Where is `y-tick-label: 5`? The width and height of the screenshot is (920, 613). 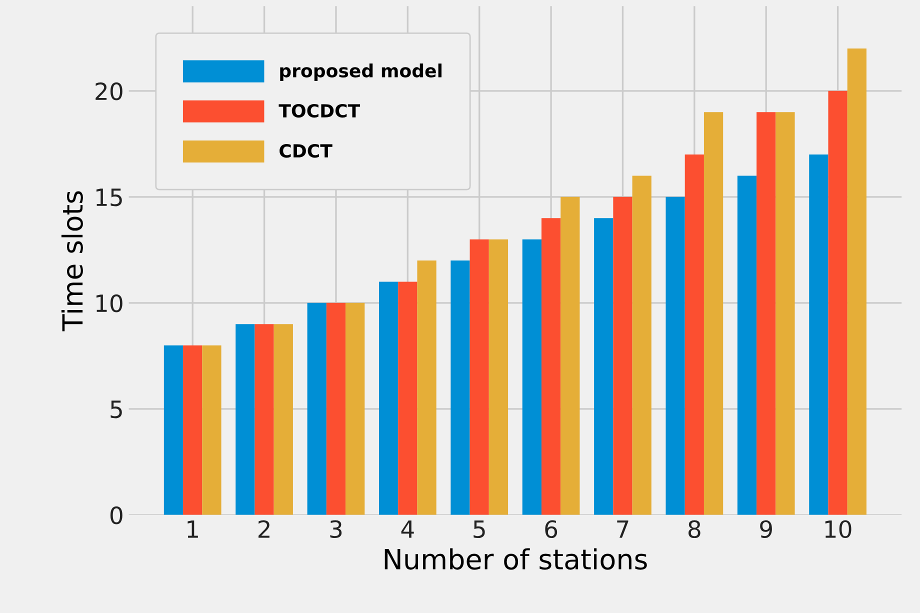
y-tick-label: 5 is located at coordinates (116, 409).